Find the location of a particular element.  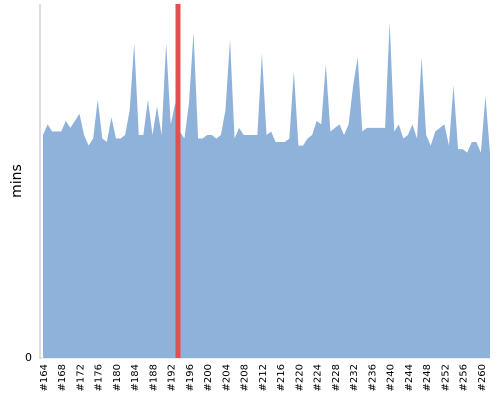

y-axis-label: mins is located at coordinates (17, 181).